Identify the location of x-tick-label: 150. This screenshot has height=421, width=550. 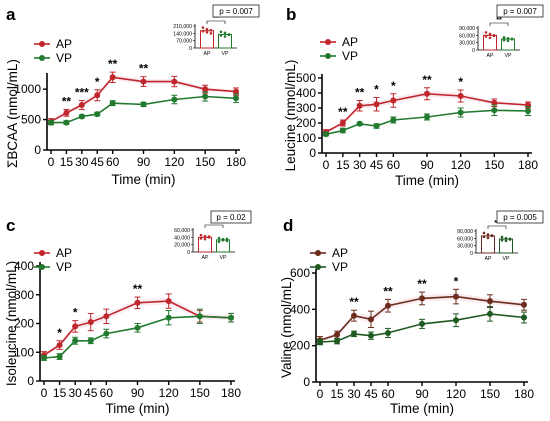
(200, 393).